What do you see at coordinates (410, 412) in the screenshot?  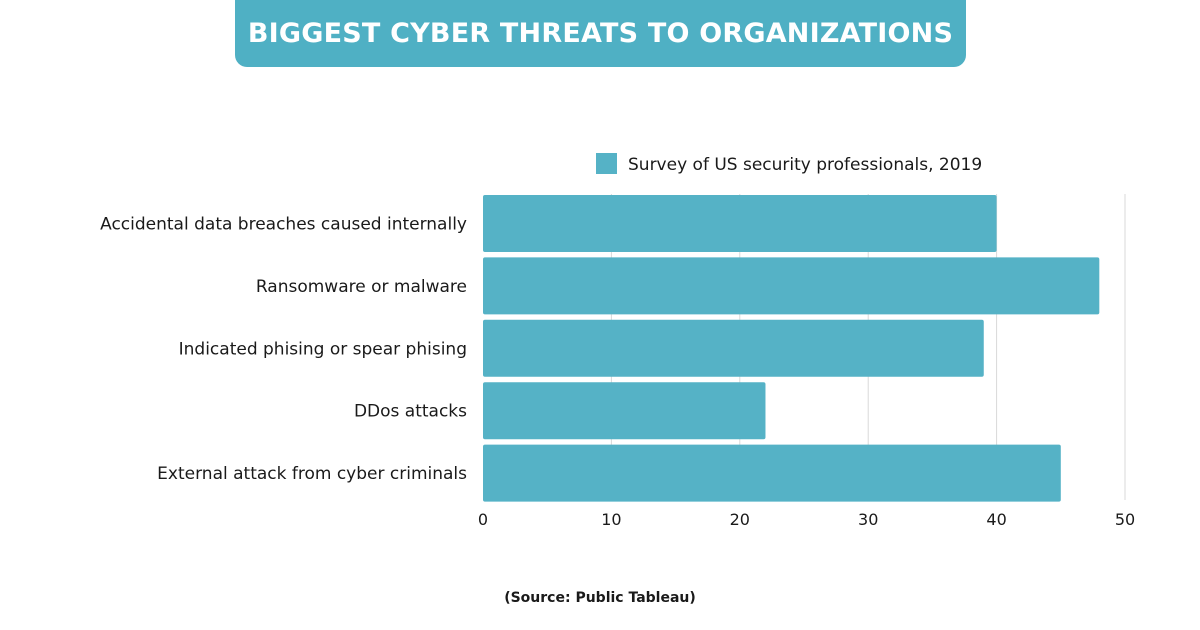 I see `category-label: DDos attacks` at bounding box center [410, 412].